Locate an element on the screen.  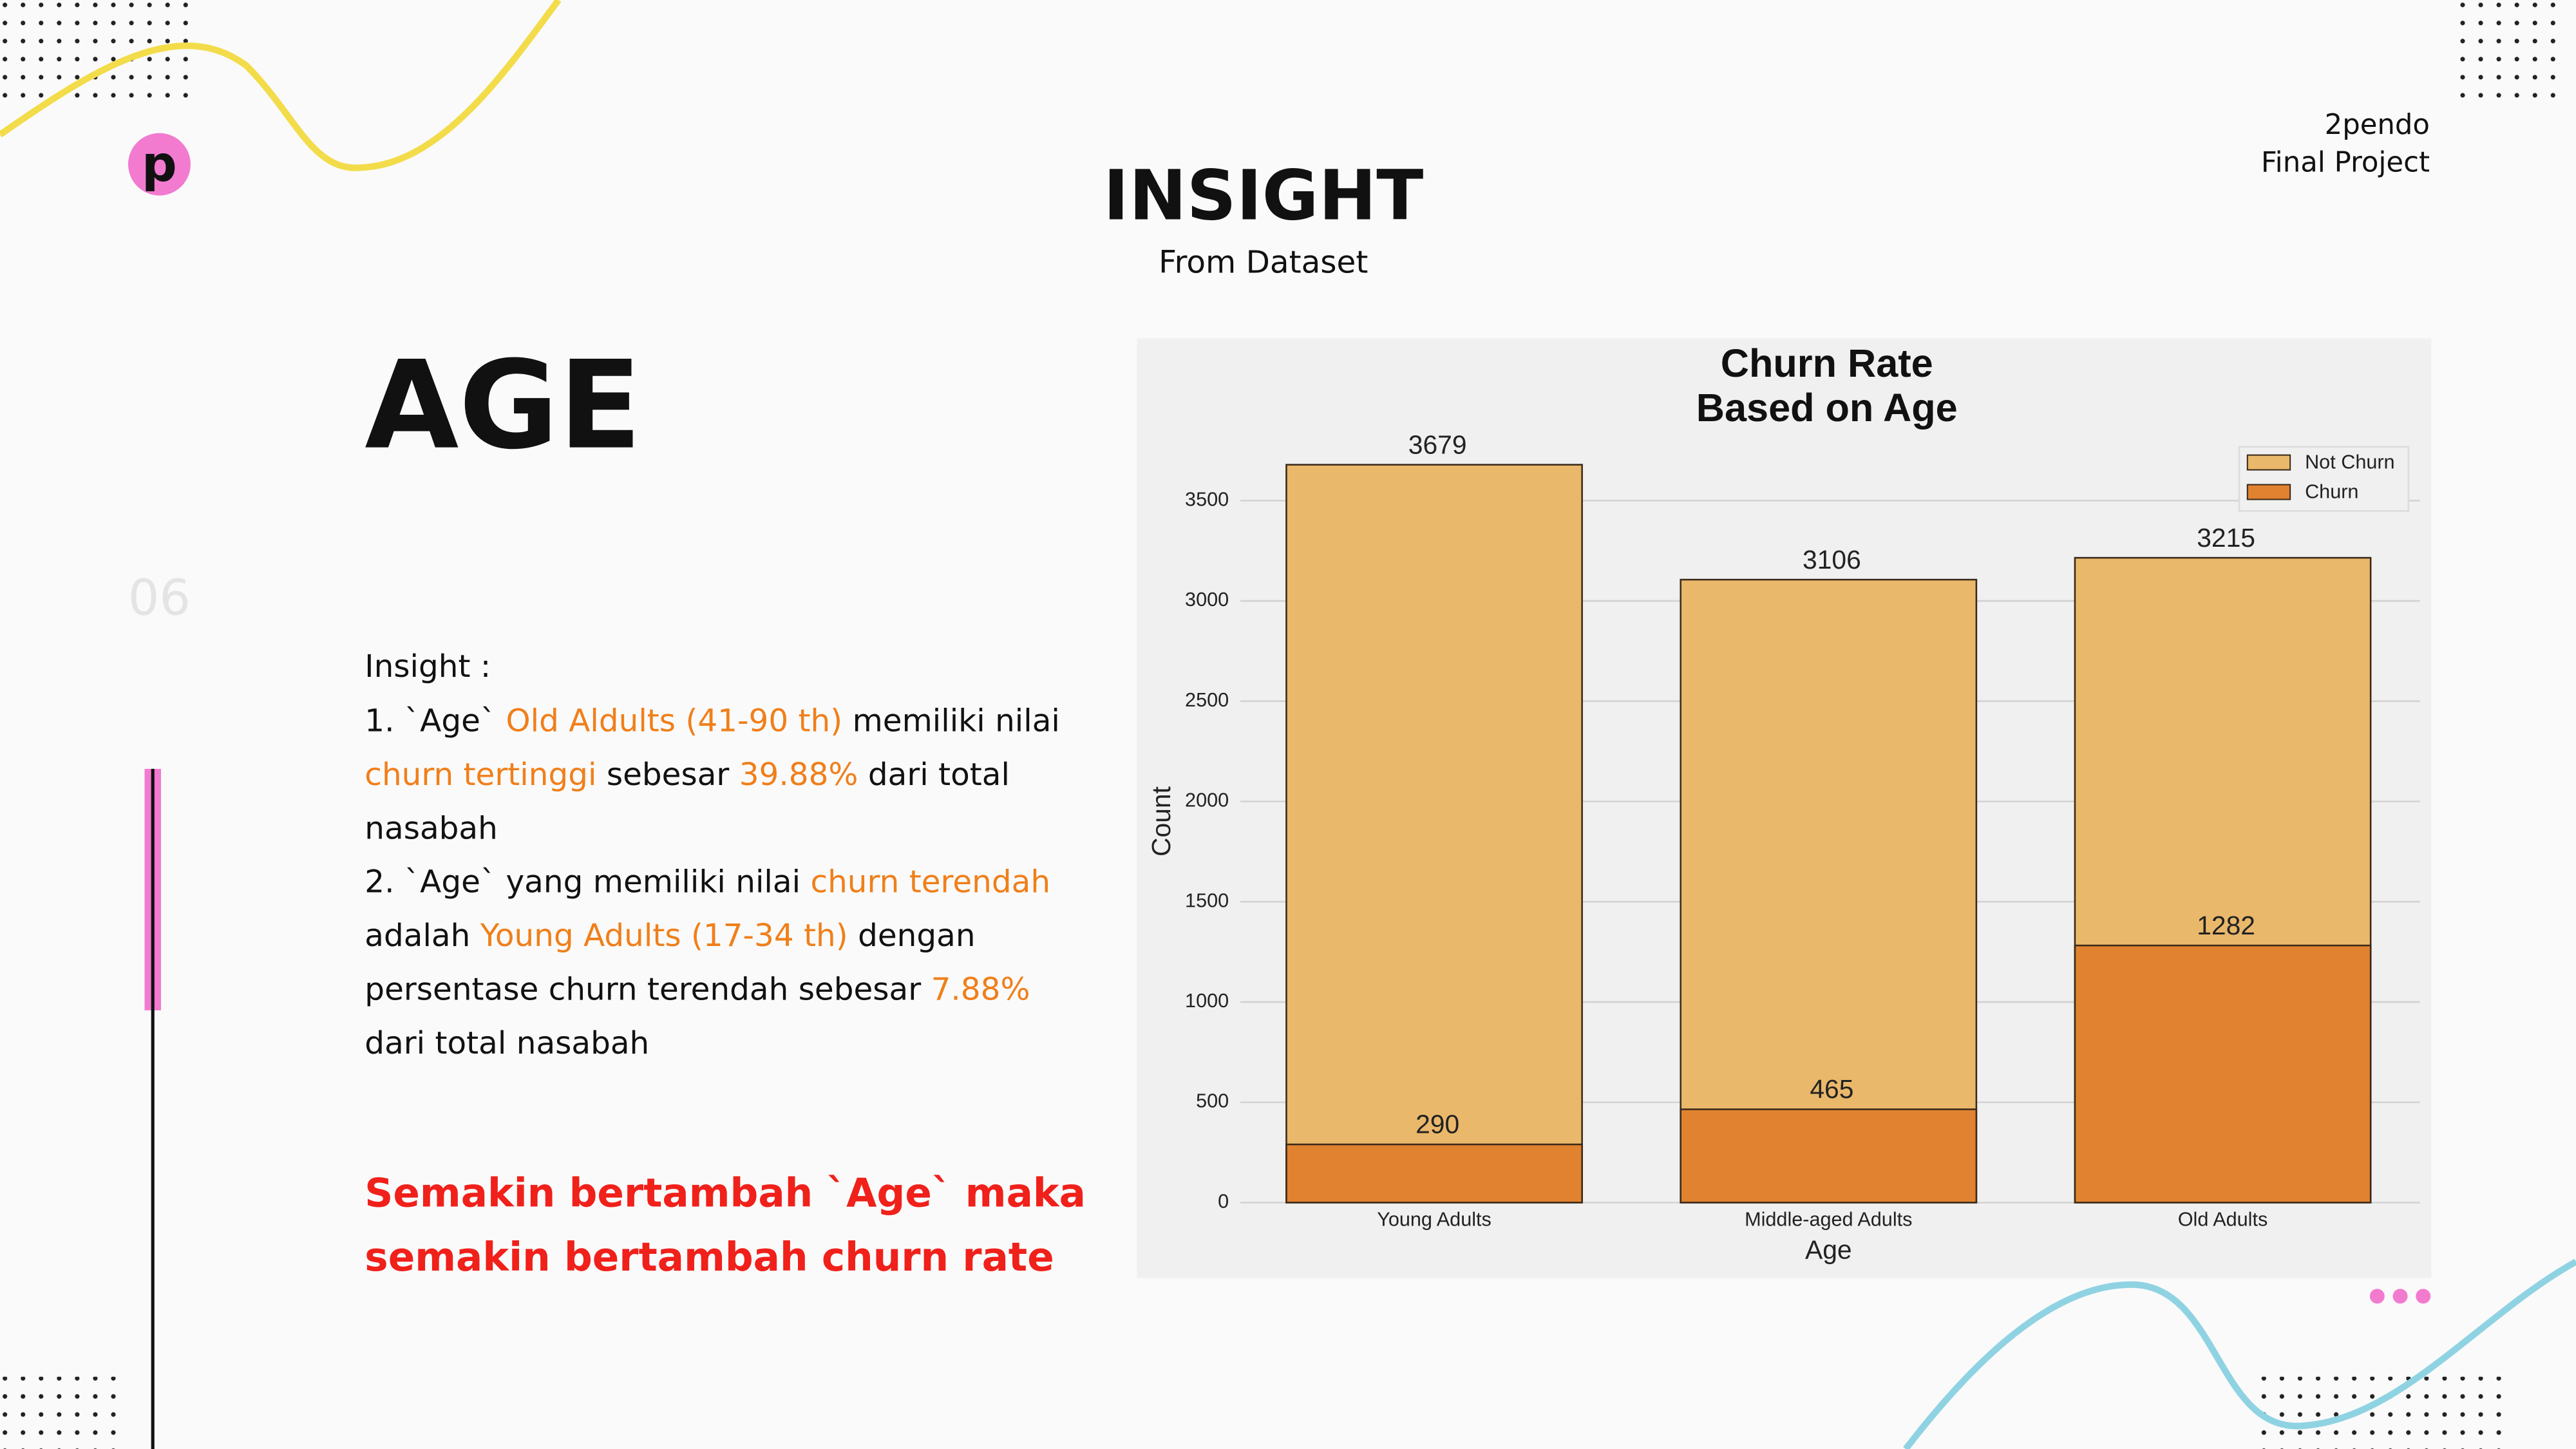
y-axis-label: Count is located at coordinates (1161, 821).